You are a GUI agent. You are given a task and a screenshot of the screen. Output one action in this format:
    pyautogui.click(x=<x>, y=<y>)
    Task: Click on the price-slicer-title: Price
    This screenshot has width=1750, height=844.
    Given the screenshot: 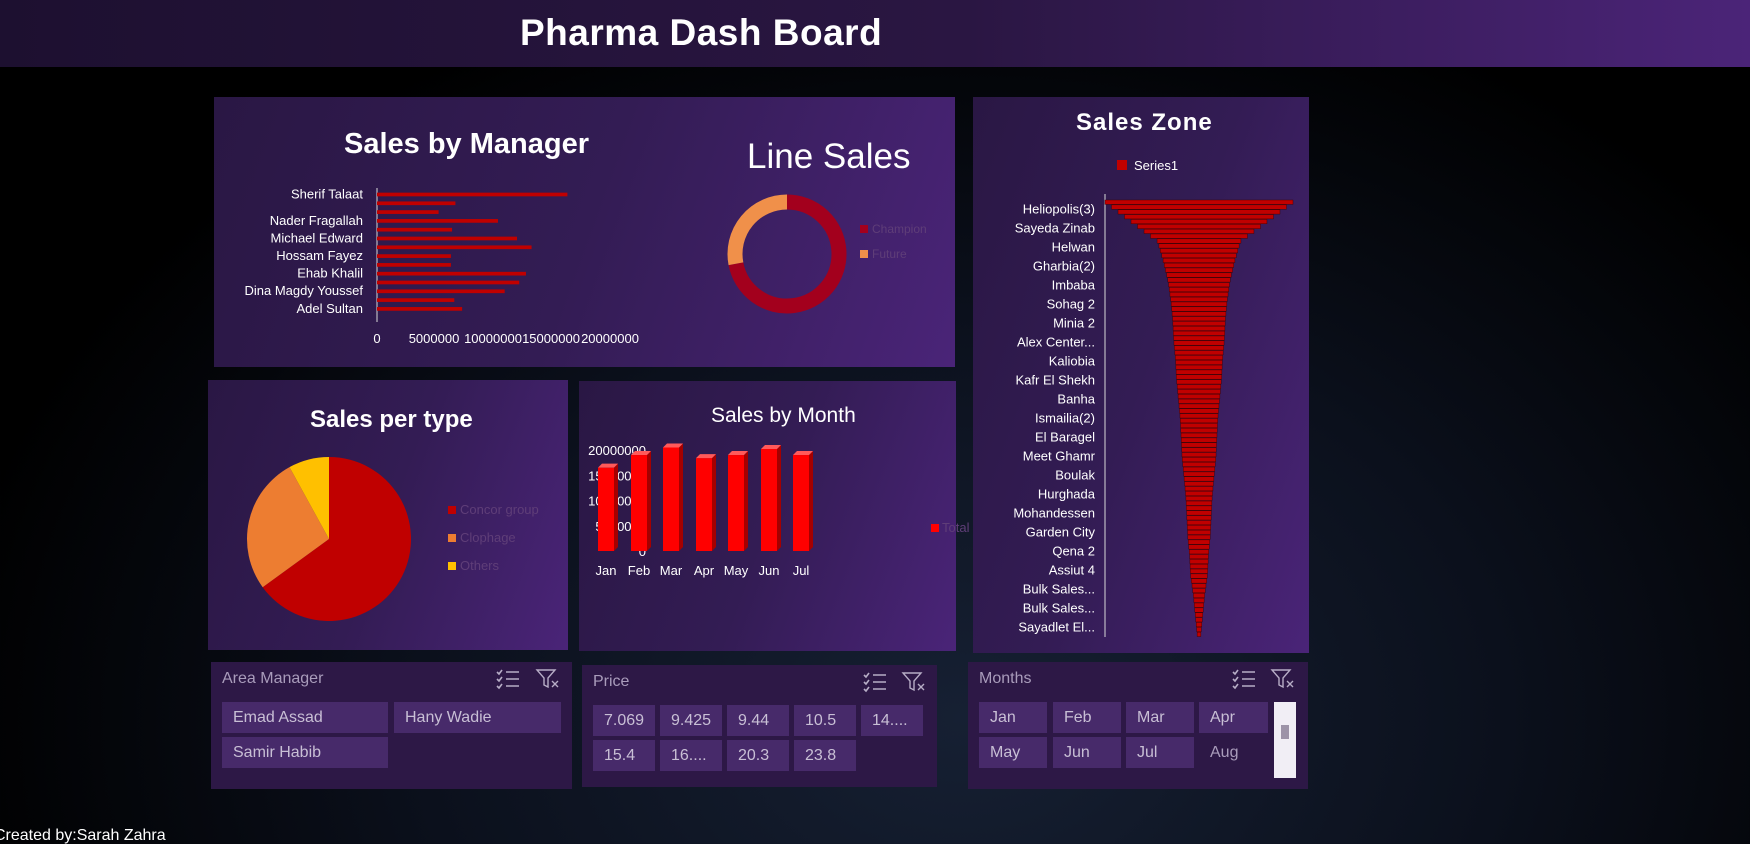 What is the action you would take?
    pyautogui.click(x=611, y=681)
    